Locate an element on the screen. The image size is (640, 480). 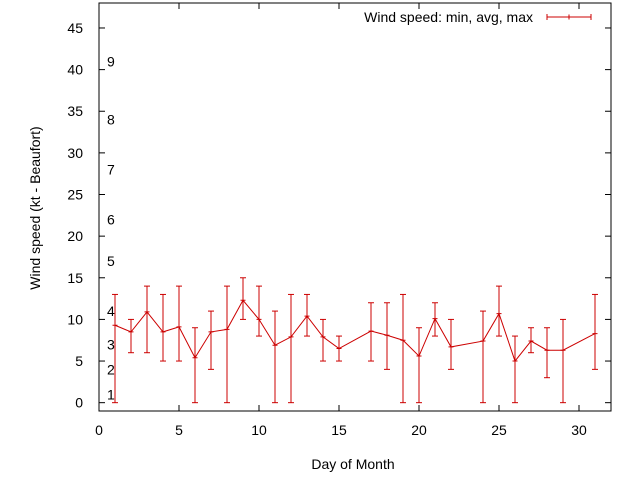
legend: Wind speed: min, avg, max is located at coordinates (478, 17).